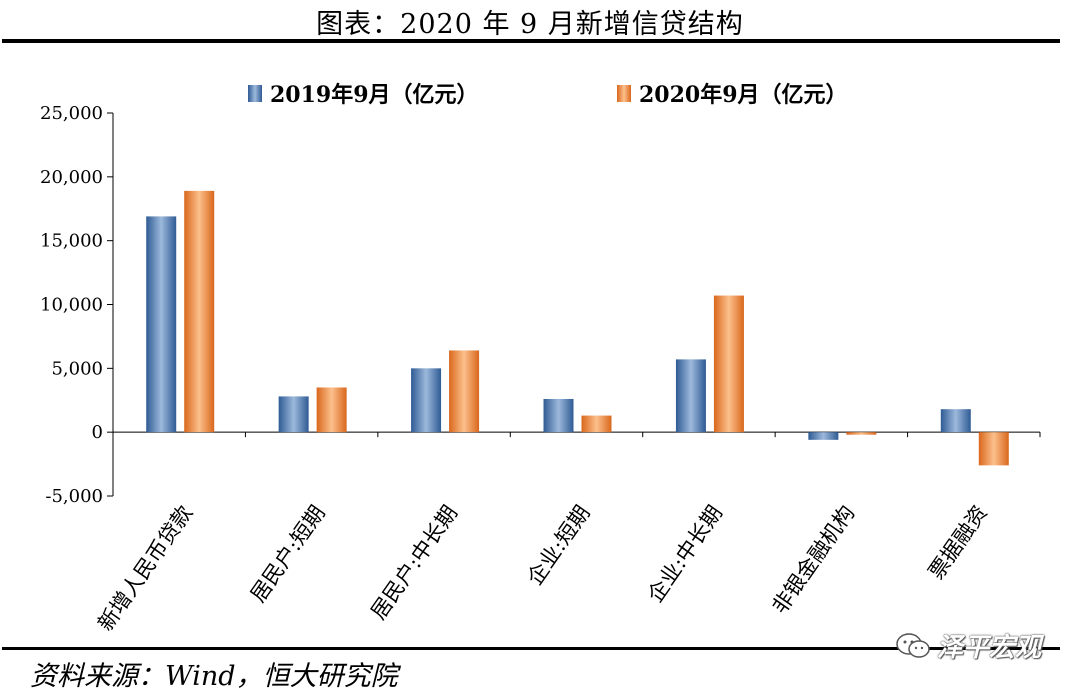  I want to click on bar-series2-cat1, so click(199, 311).